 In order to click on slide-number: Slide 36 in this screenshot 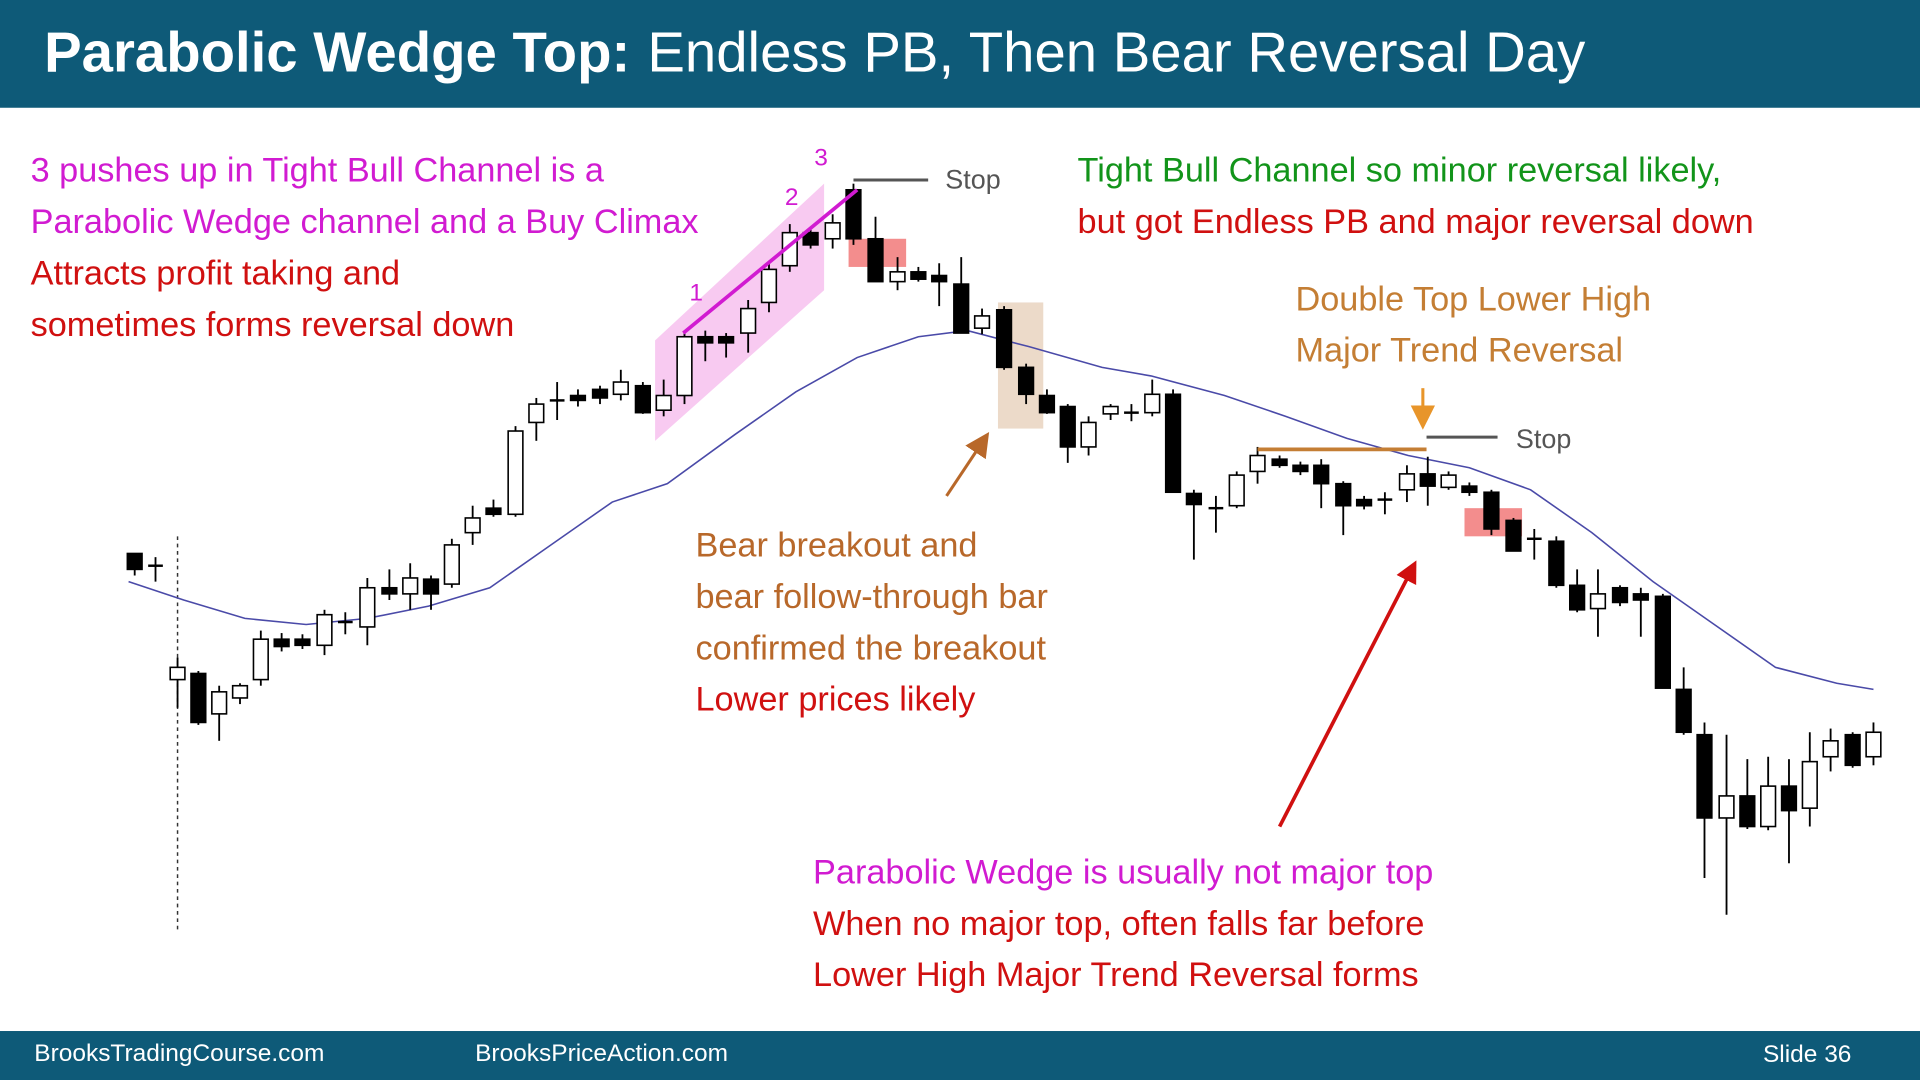, I will do `click(1807, 1054)`.